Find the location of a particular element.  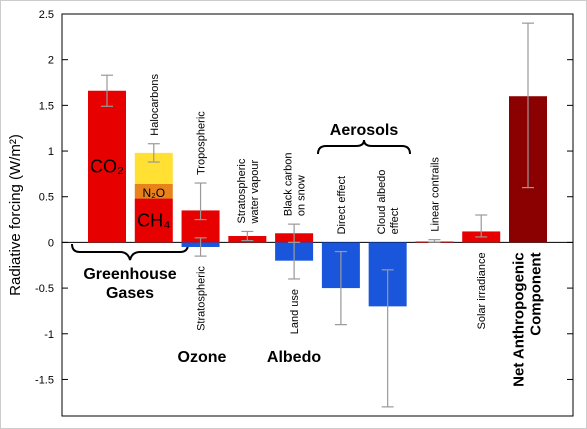

bar-label-group: Land use is located at coordinates (295, 311).